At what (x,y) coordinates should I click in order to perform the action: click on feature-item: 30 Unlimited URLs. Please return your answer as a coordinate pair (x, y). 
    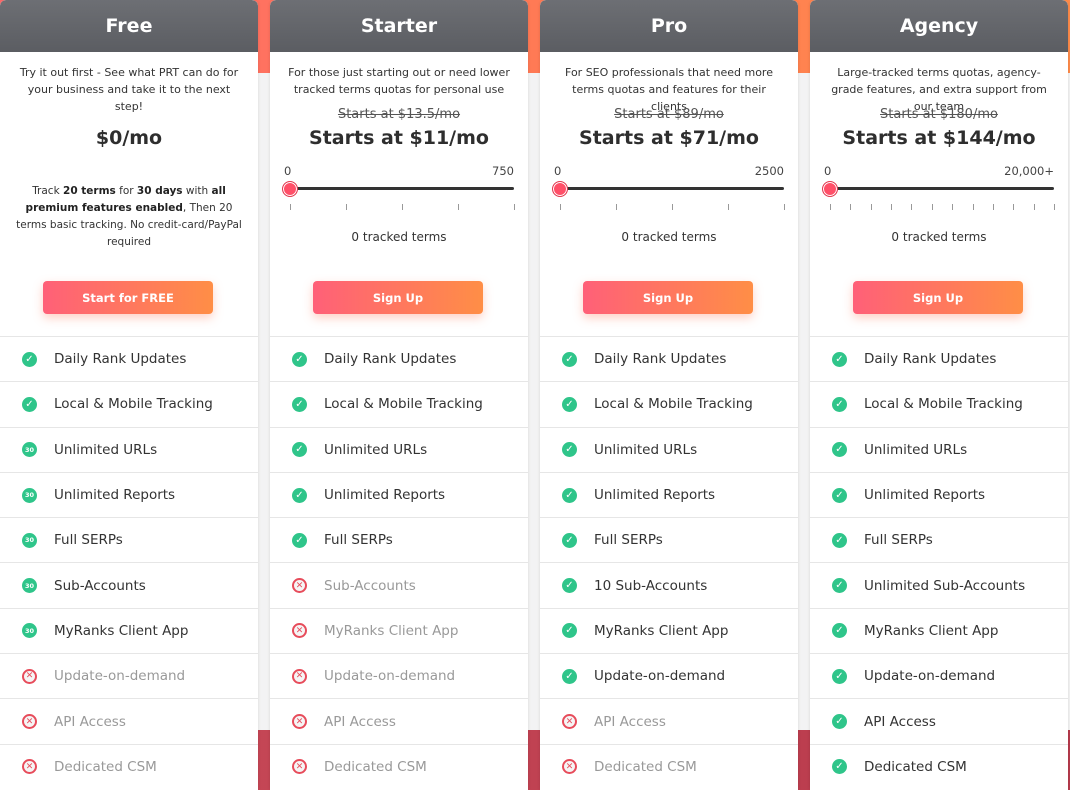
    Looking at the image, I should click on (129, 449).